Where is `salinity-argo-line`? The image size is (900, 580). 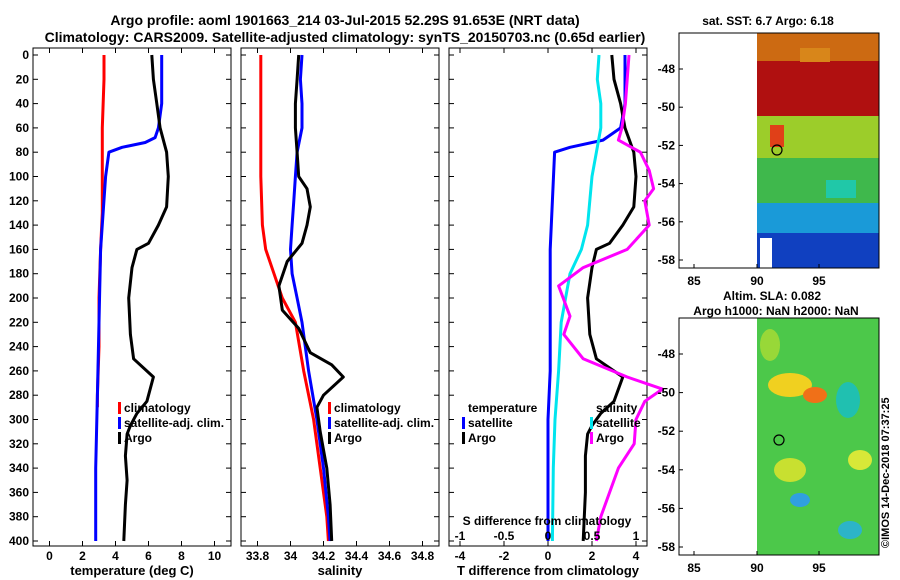
salinity-argo-line is located at coordinates (311, 298).